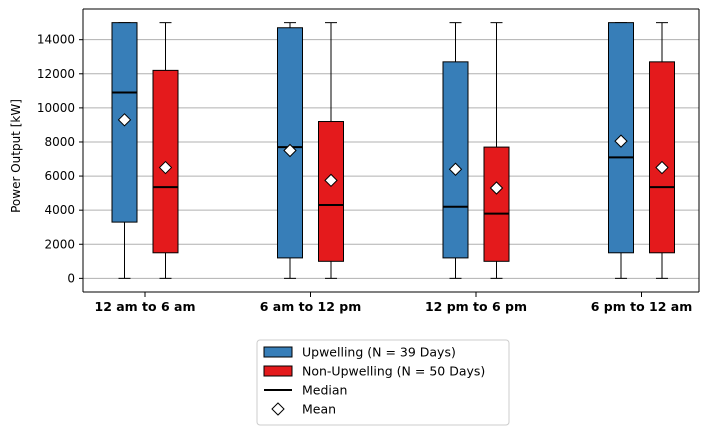 This screenshot has height=435, width=712. What do you see at coordinates (56, 108) in the screenshot?
I see `y-tick-label: 10000` at bounding box center [56, 108].